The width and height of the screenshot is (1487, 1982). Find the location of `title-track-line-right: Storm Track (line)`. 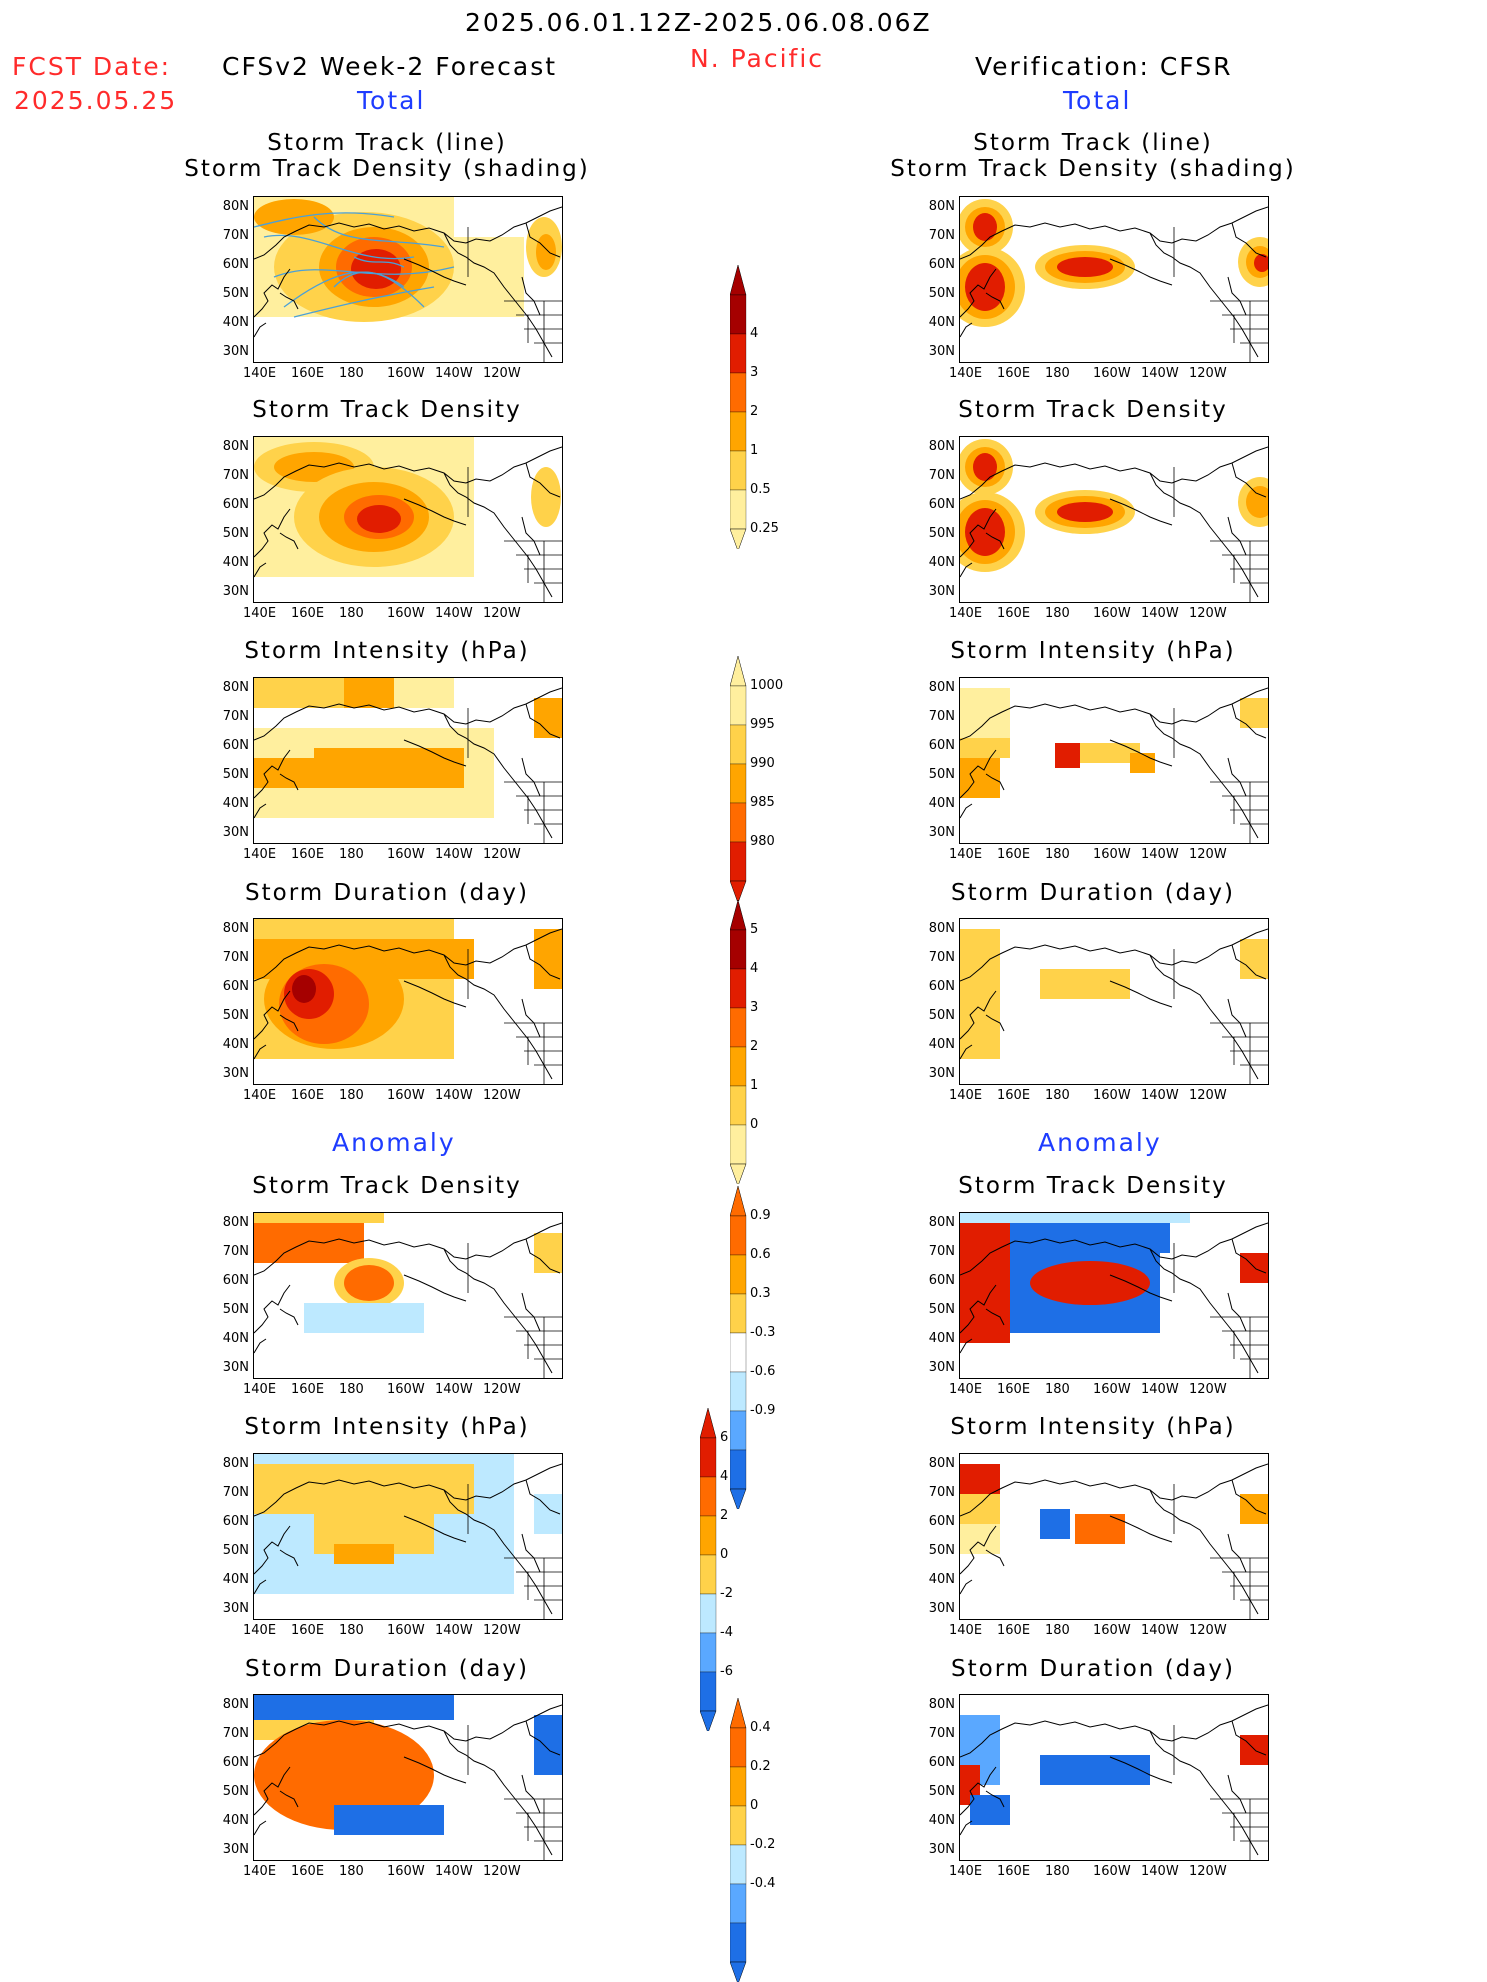

title-track-line-right: Storm Track (line) is located at coordinates (1093, 143).